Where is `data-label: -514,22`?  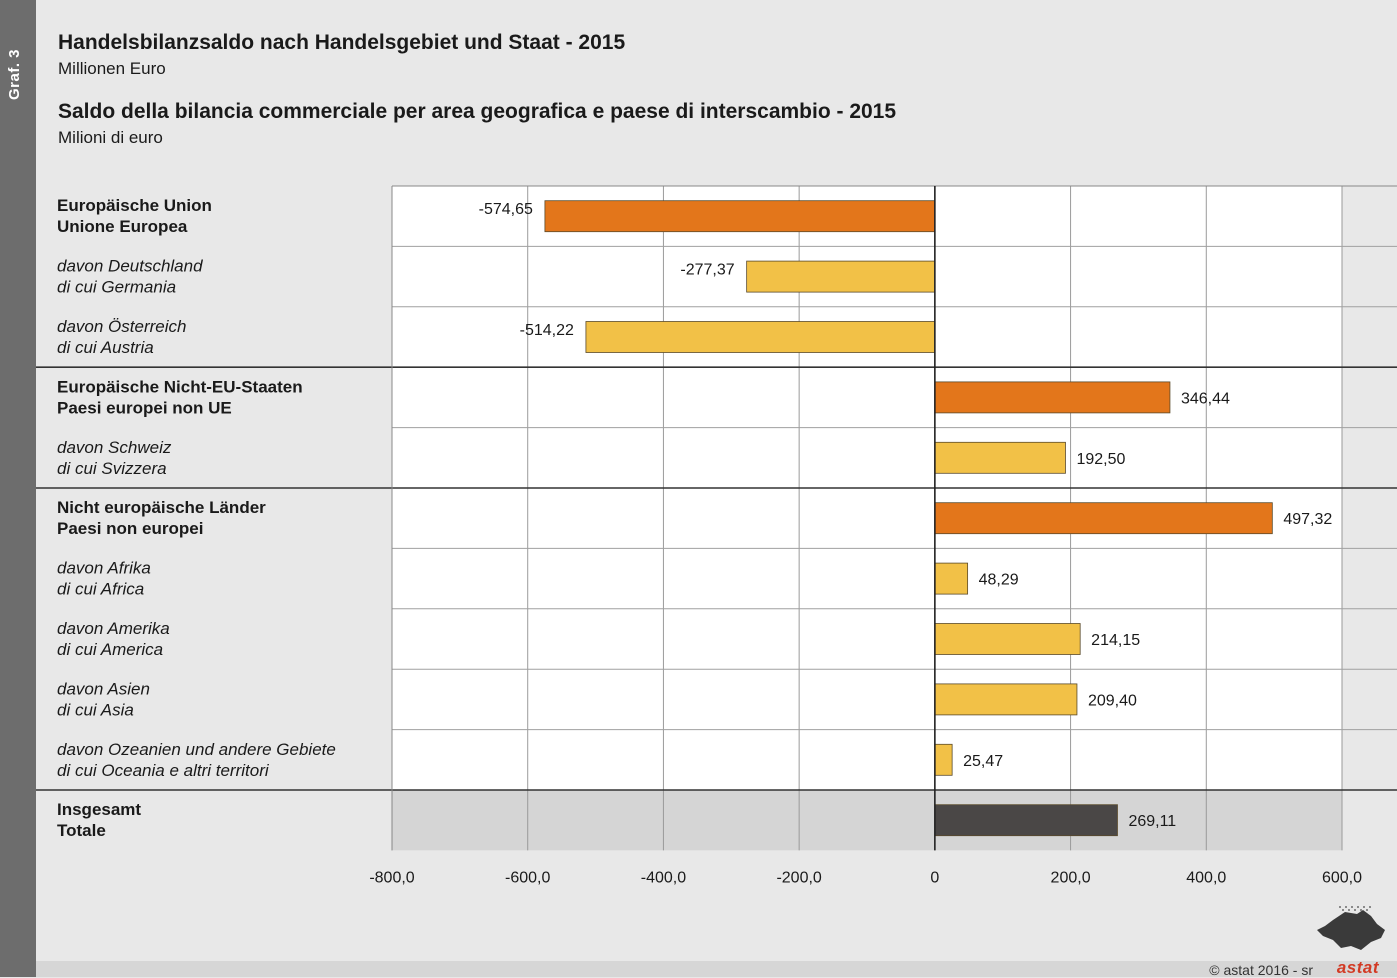
data-label: -514,22 is located at coordinates (547, 330).